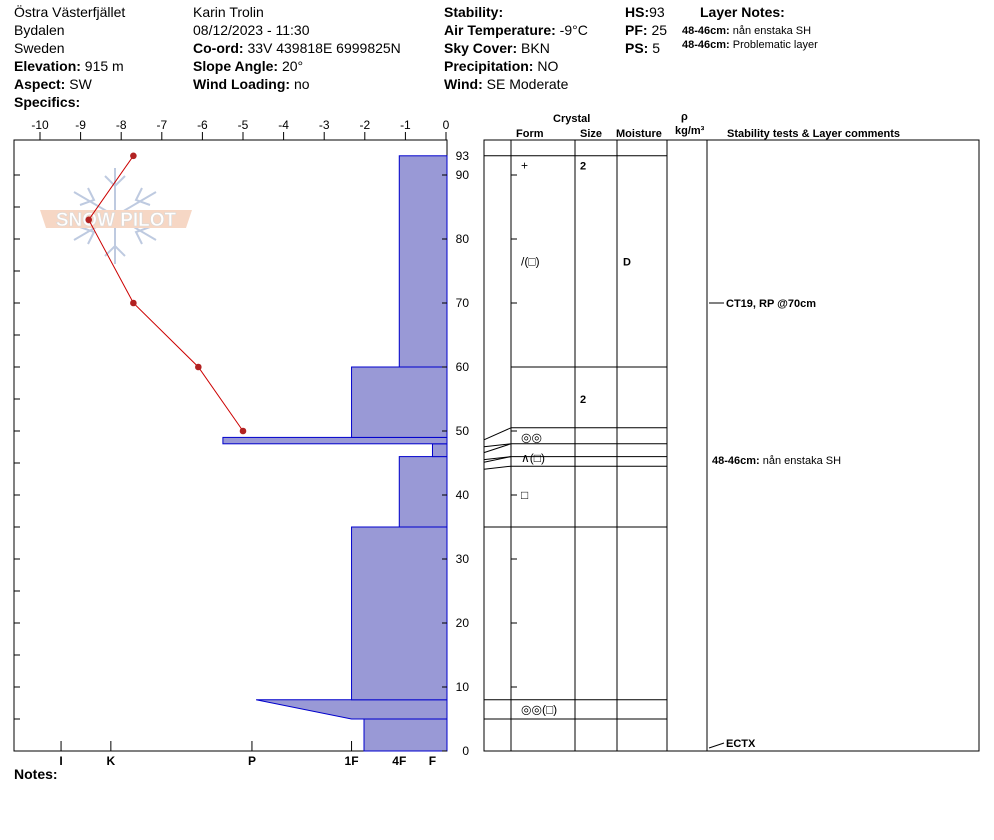 This screenshot has height=840, width=994. What do you see at coordinates (750, 45) in the screenshot?
I see `layer-note: 48-46cm: Problematic layer` at bounding box center [750, 45].